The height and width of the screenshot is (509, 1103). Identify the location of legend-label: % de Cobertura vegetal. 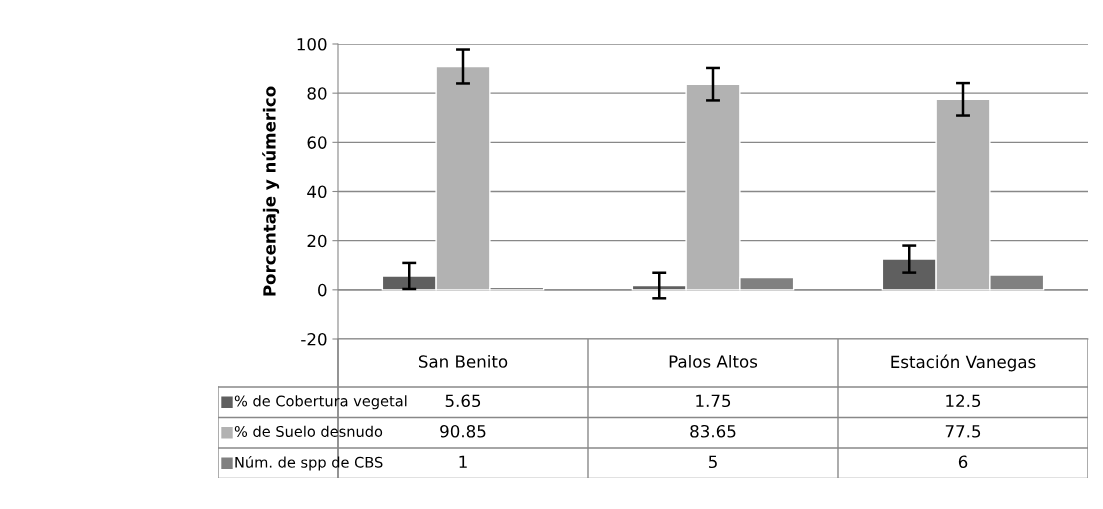
(320, 402).